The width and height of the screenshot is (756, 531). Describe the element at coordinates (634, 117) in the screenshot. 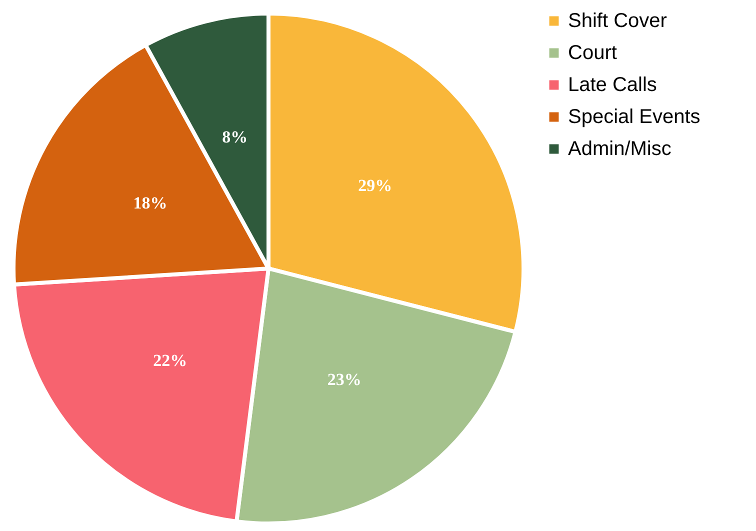

I see `legend-label: Special Events` at that location.